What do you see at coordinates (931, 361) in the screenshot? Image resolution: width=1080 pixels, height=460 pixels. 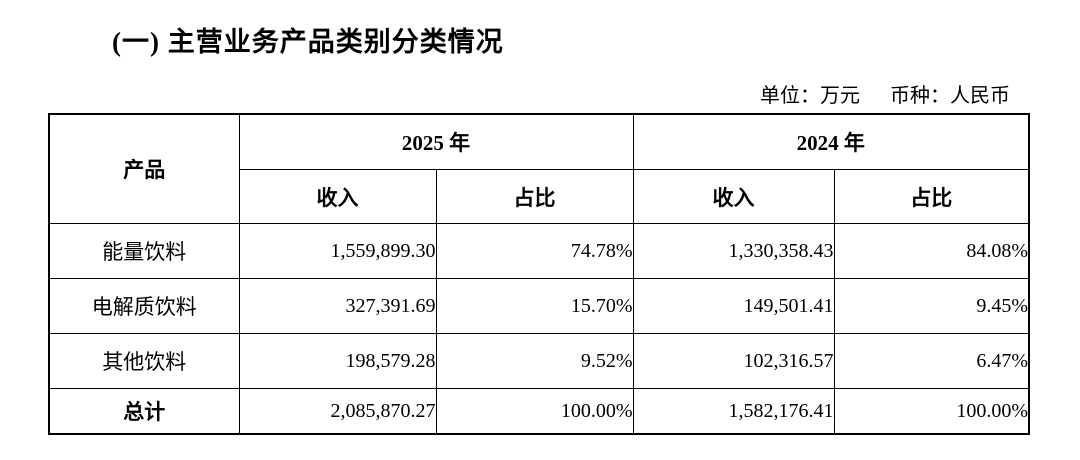 I see `share-2024-value: 6.47%` at bounding box center [931, 361].